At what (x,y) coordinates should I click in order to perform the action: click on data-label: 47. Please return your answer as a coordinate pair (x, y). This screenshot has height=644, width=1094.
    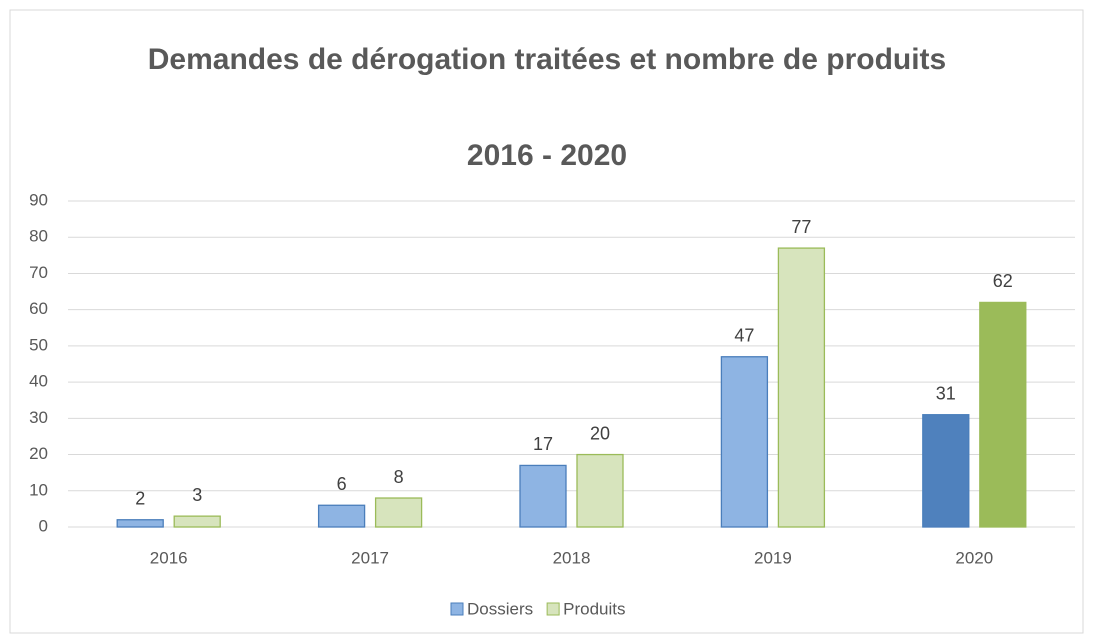
    Looking at the image, I should click on (744, 336).